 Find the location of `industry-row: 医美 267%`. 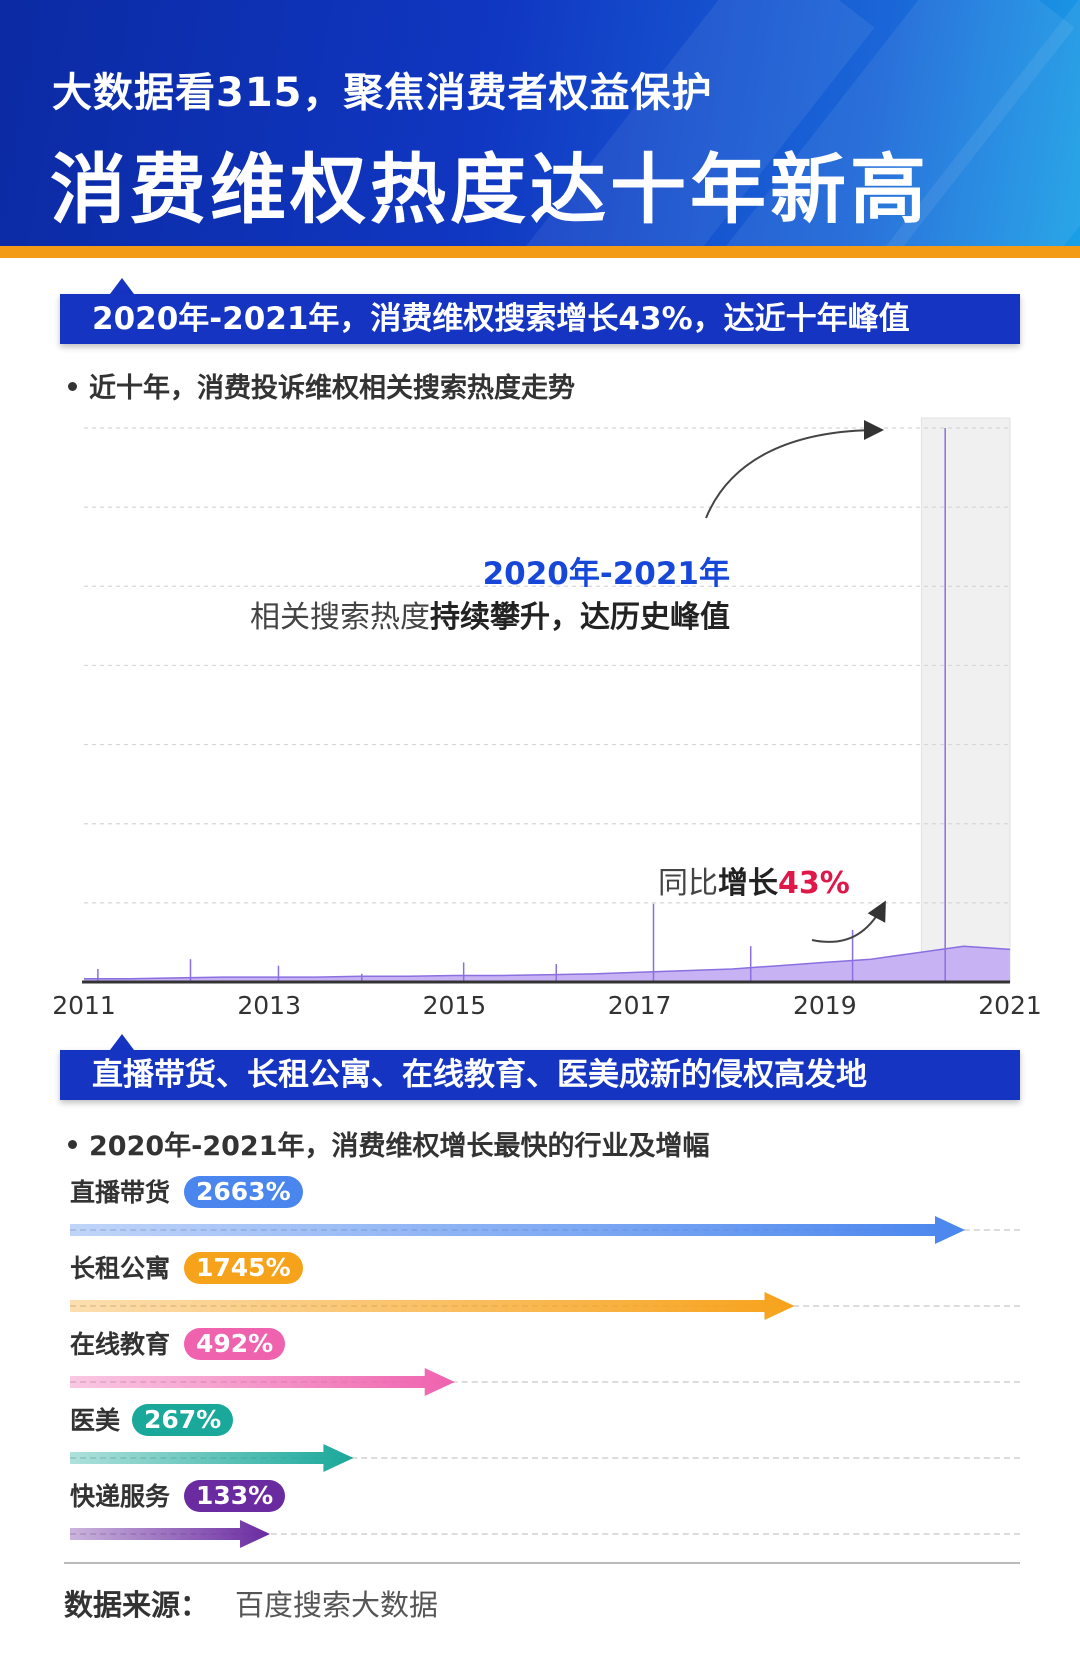

industry-row: 医美 267% is located at coordinates (545, 1440).